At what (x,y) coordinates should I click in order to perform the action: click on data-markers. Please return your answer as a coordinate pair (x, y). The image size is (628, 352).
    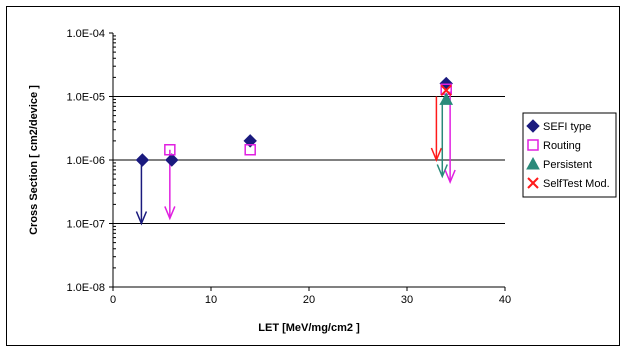
    Looking at the image, I should click on (294, 121).